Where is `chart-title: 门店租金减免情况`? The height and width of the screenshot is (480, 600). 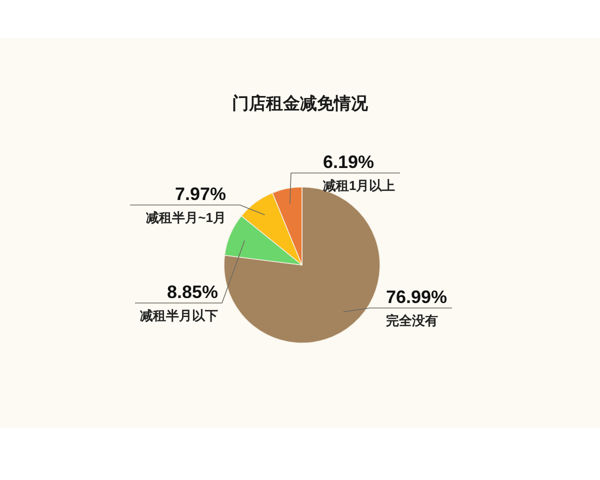
chart-title: 门店租金减免情况 is located at coordinates (300, 103).